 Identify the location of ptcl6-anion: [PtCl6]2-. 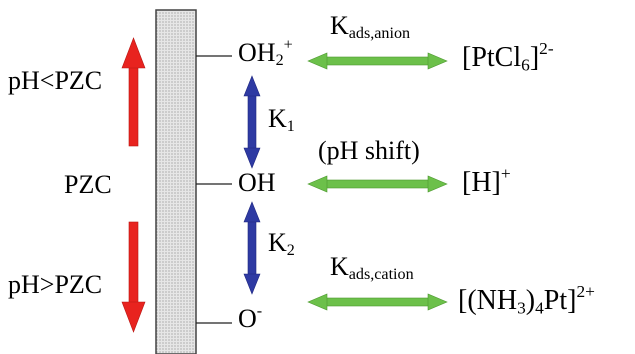
(508, 57).